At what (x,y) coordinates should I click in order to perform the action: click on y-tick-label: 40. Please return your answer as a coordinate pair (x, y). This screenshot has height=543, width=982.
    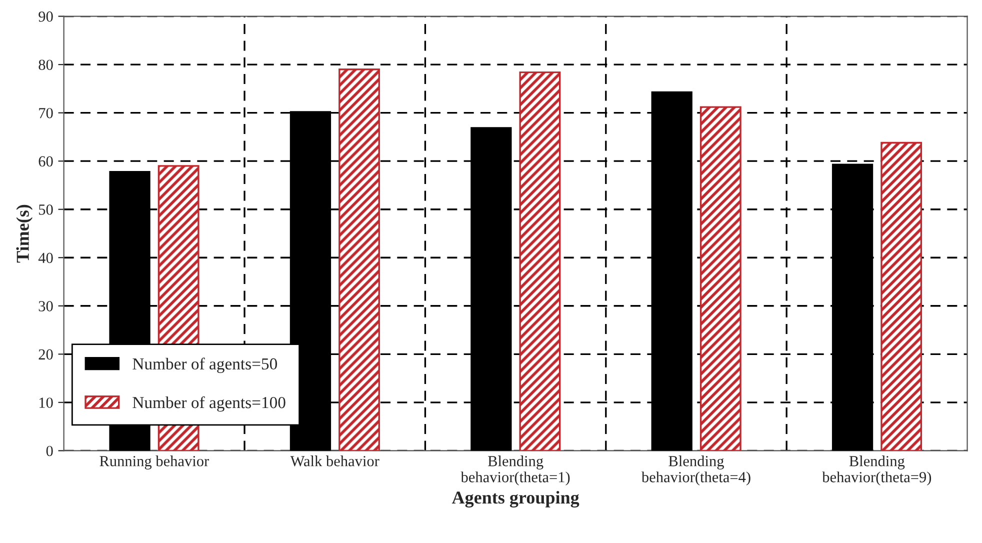
    Looking at the image, I should click on (45, 258).